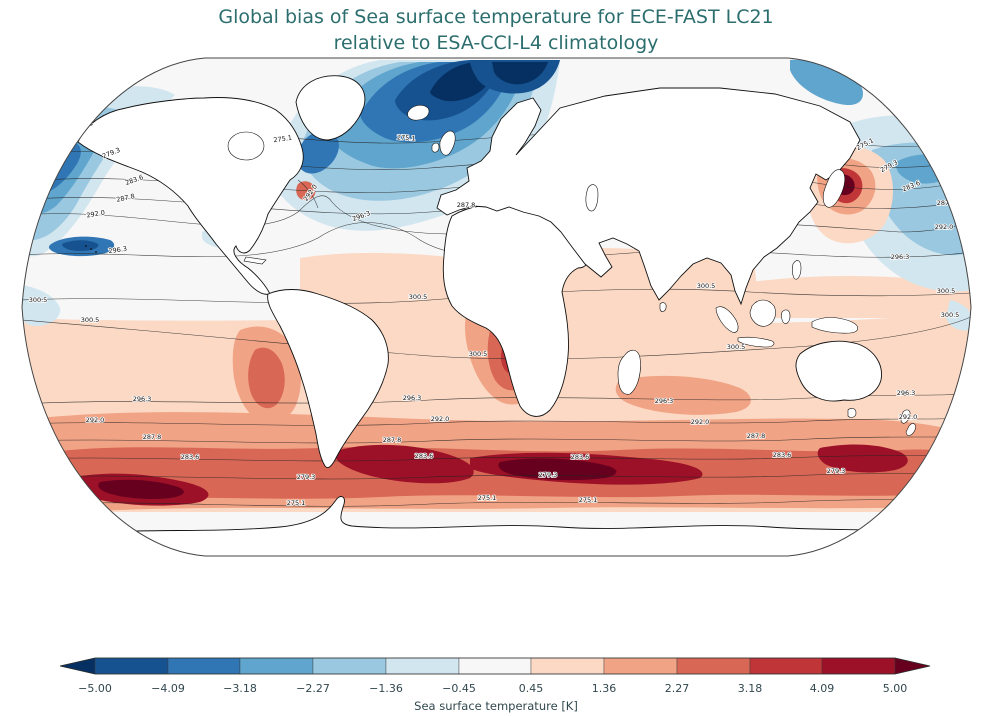  Describe the element at coordinates (496, 421) in the screenshot. I see `contour-line-292-south` at that location.